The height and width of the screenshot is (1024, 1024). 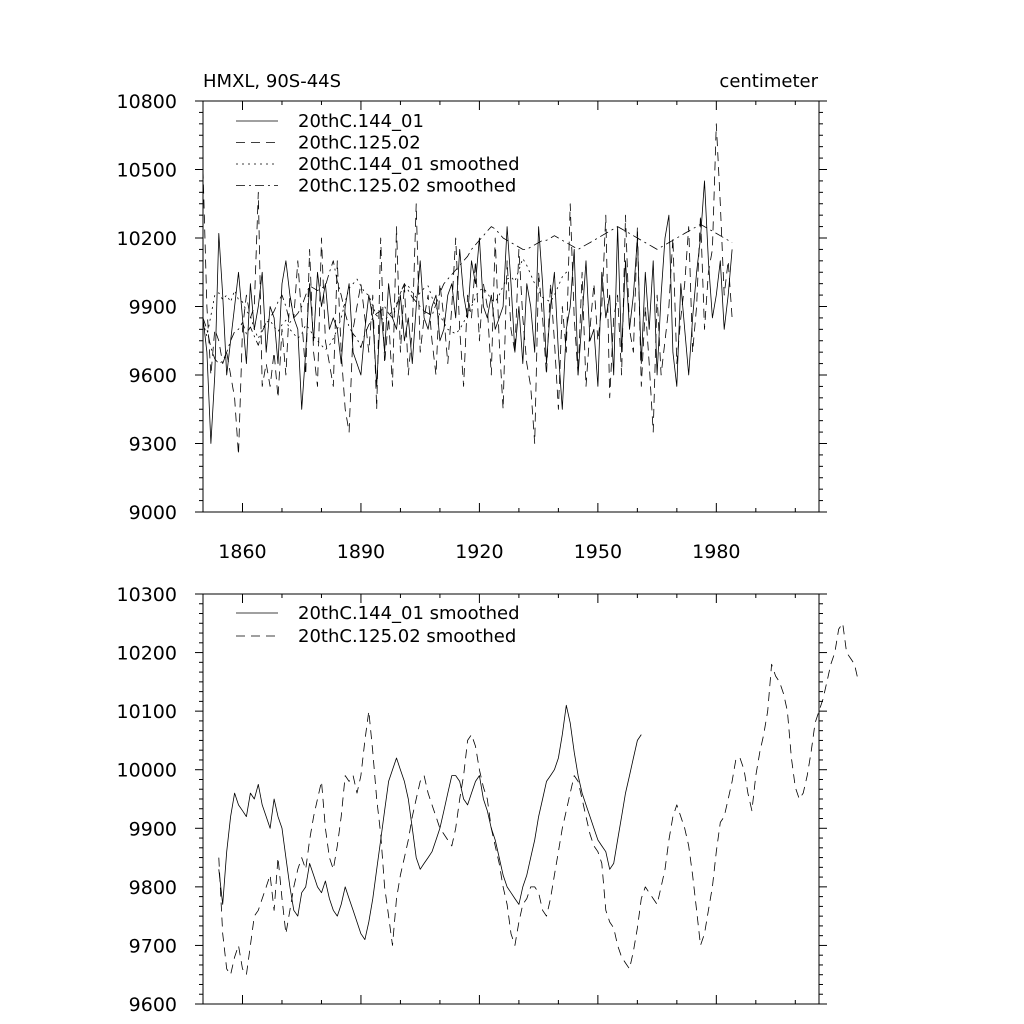 What do you see at coordinates (598, 552) in the screenshot?
I see `x-tick-label: 1950` at bounding box center [598, 552].